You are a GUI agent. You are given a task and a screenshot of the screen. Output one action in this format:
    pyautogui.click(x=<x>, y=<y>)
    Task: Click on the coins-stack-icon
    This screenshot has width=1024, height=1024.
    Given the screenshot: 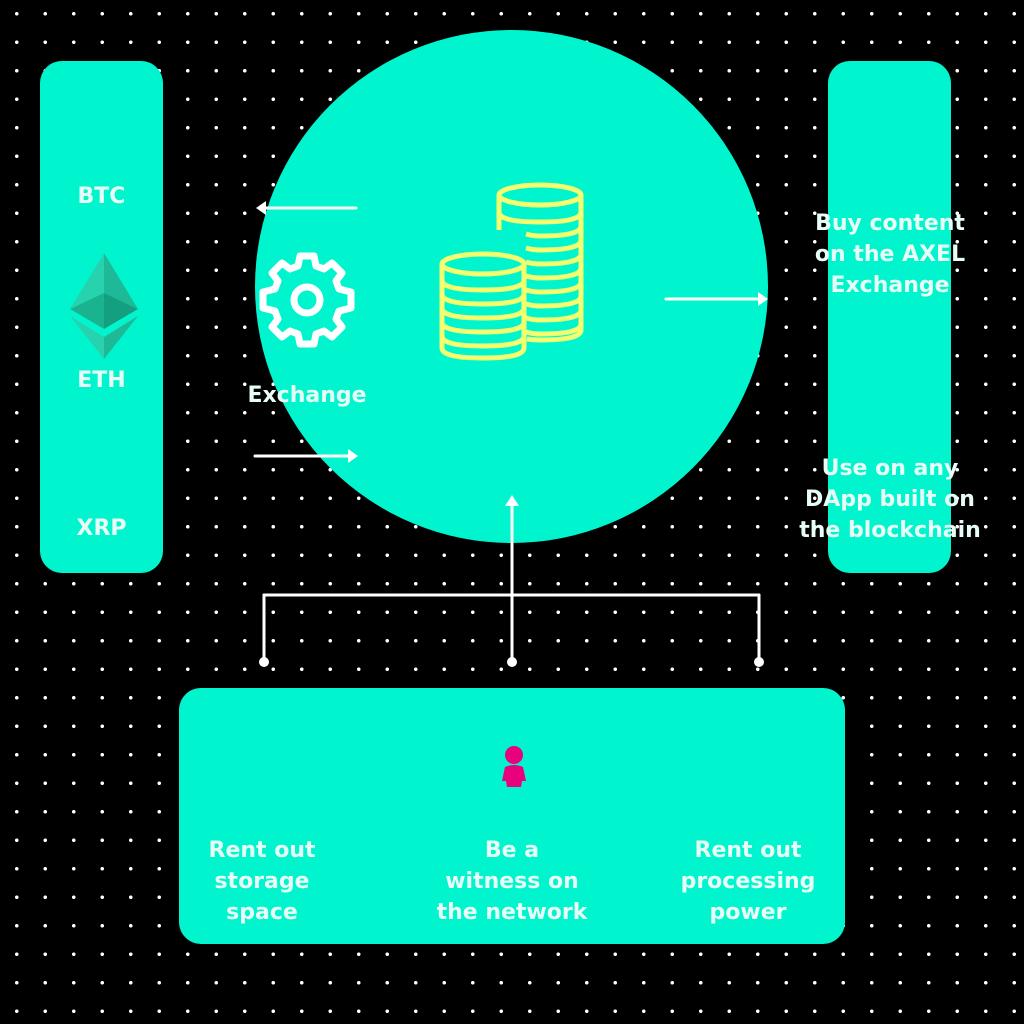 What is the action you would take?
    pyautogui.click(x=511, y=271)
    